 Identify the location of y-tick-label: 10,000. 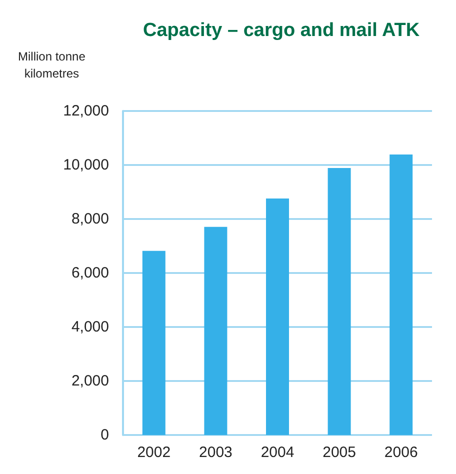
(86, 165).